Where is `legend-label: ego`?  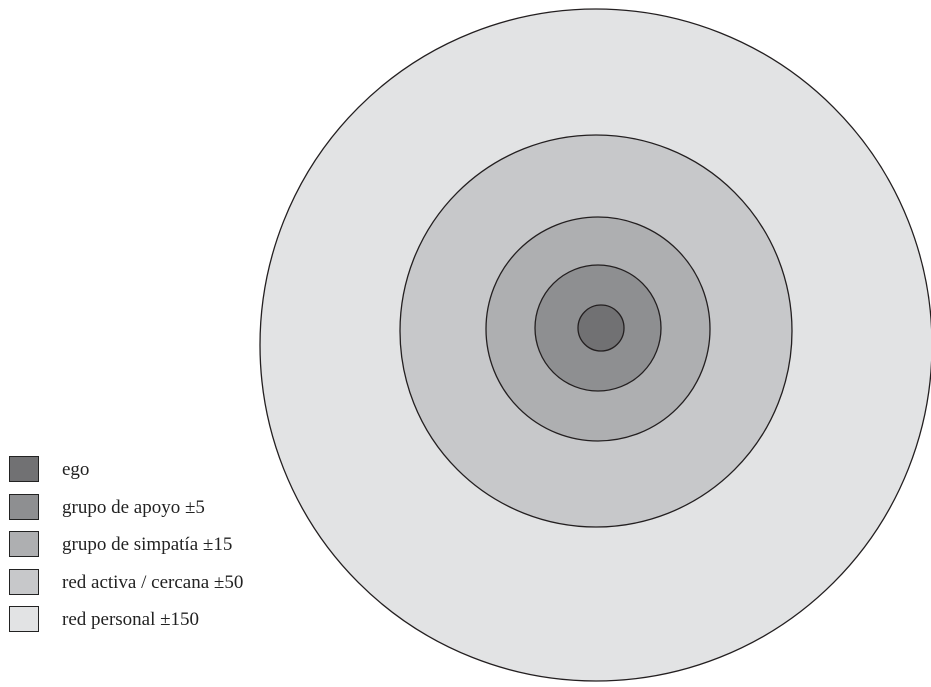 legend-label: ego is located at coordinates (76, 469).